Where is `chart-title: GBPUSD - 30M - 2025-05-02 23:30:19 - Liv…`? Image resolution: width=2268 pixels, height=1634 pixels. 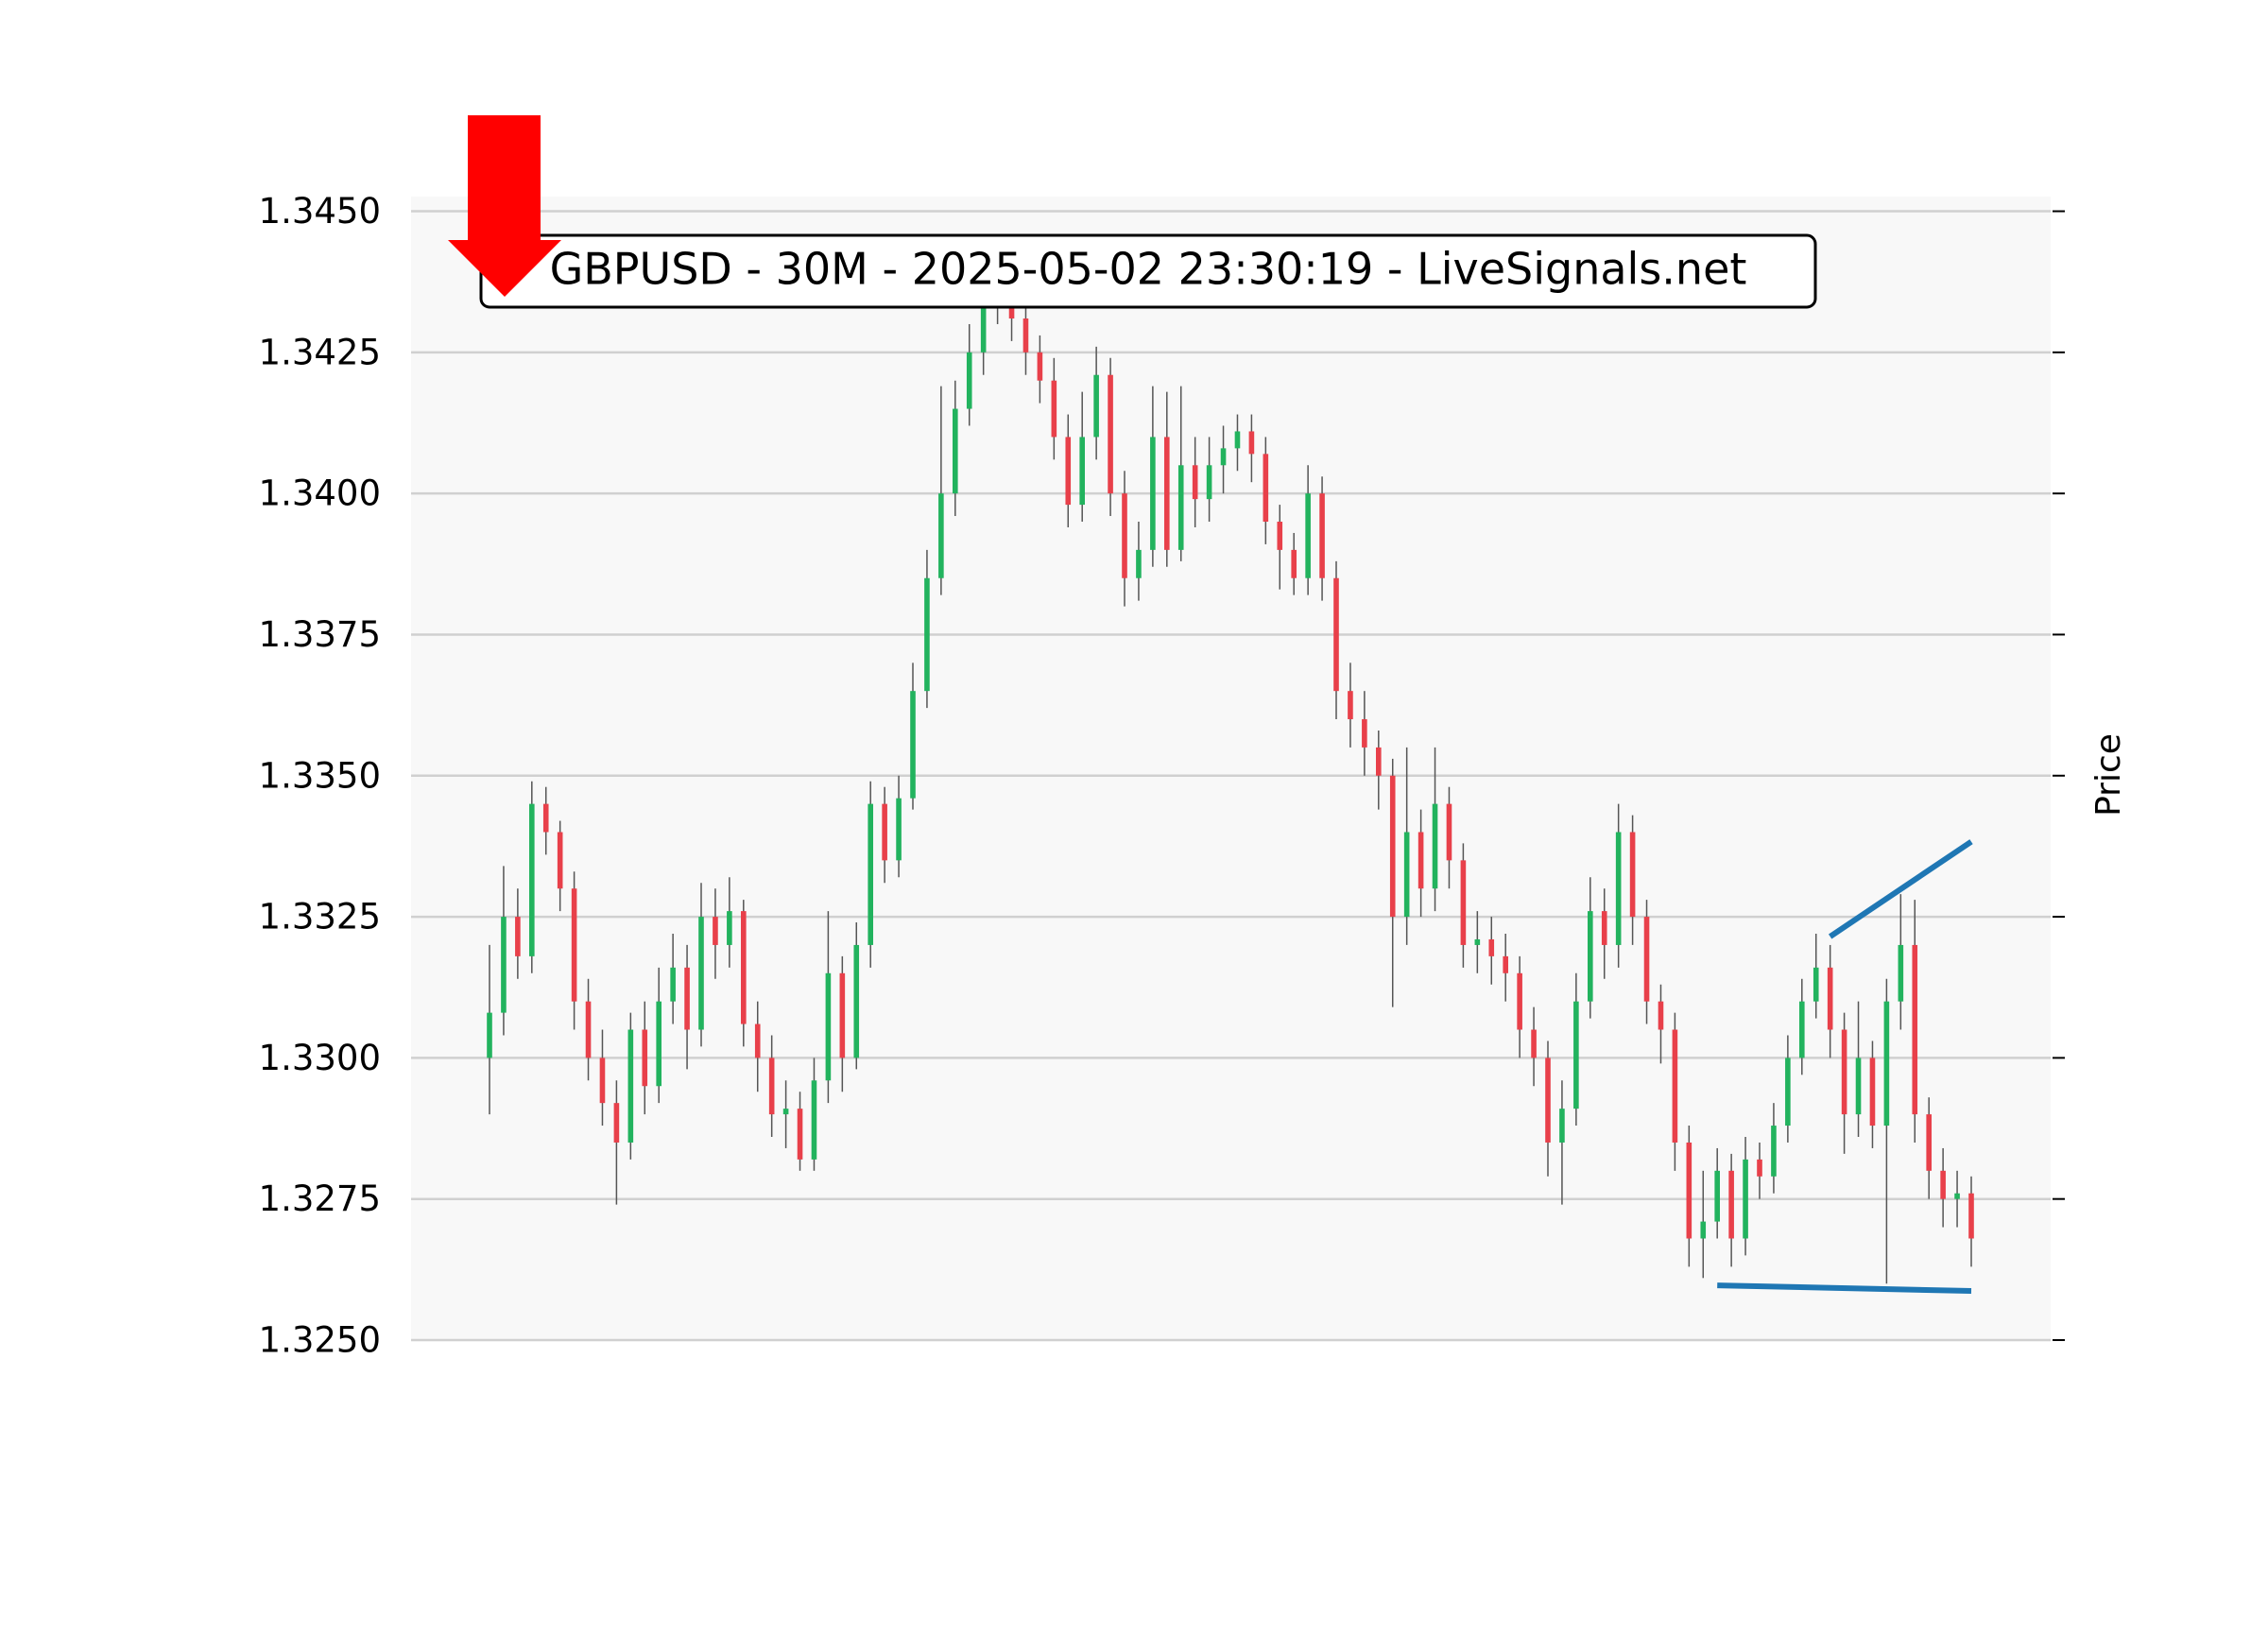 chart-title: GBPUSD - 30M - 2025-05-02 23:30:19 - Liv… is located at coordinates (1148, 269).